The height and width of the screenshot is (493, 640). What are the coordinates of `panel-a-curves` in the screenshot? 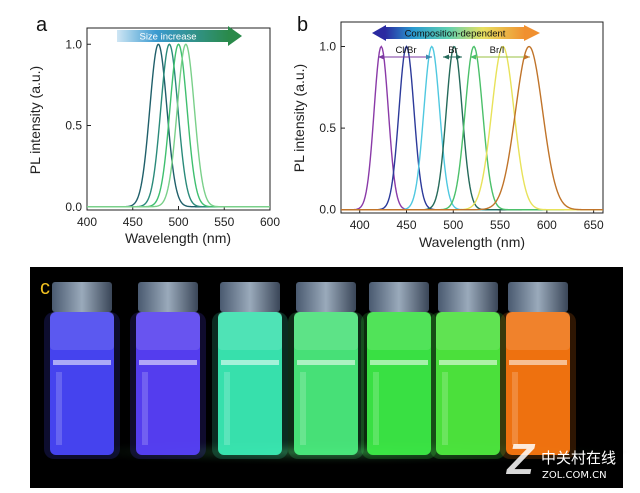 It's located at (178, 125).